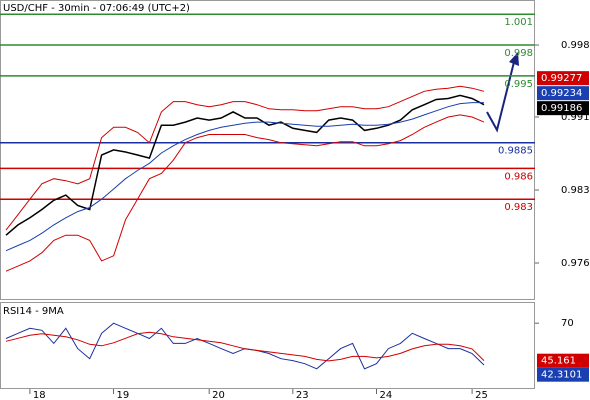  I want to click on price-tag-label: 45.161, so click(558, 361).